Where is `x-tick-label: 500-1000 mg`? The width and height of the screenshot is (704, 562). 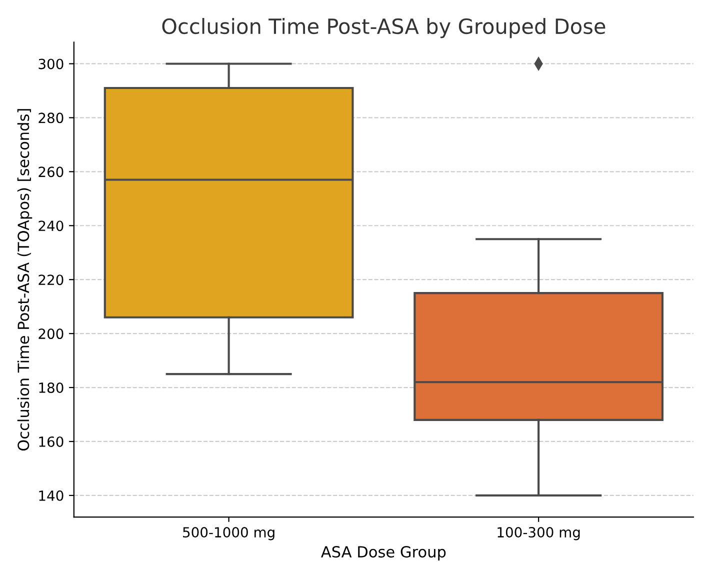
x-tick-label: 500-1000 mg is located at coordinates (228, 533).